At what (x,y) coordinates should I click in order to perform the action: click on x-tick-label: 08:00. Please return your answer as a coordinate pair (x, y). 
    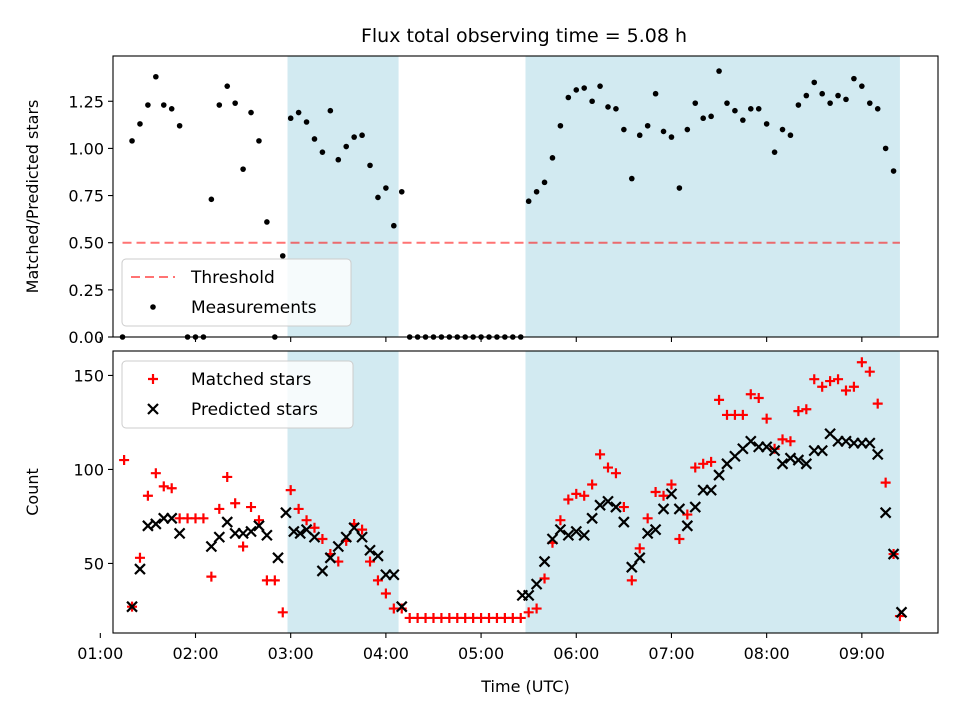
    Looking at the image, I should click on (767, 653).